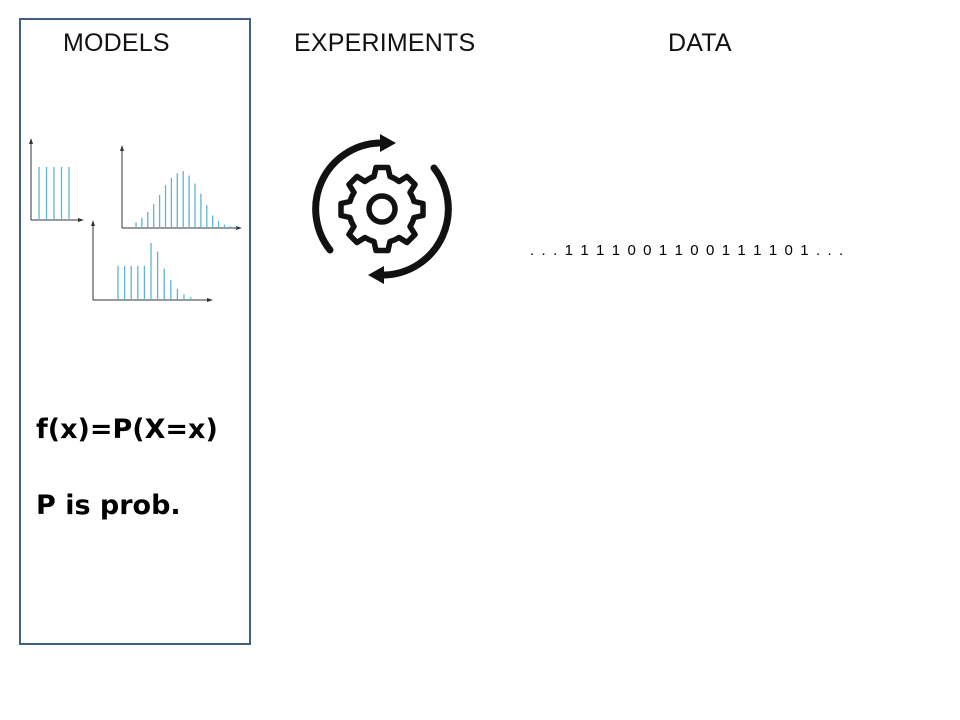 This screenshot has height=720, width=960. I want to click on data-heading: DATA, so click(700, 43).